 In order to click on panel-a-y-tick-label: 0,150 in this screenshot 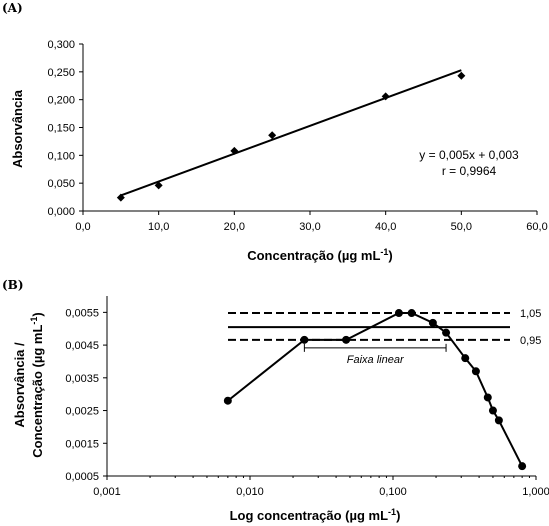, I will do `click(61, 129)`.